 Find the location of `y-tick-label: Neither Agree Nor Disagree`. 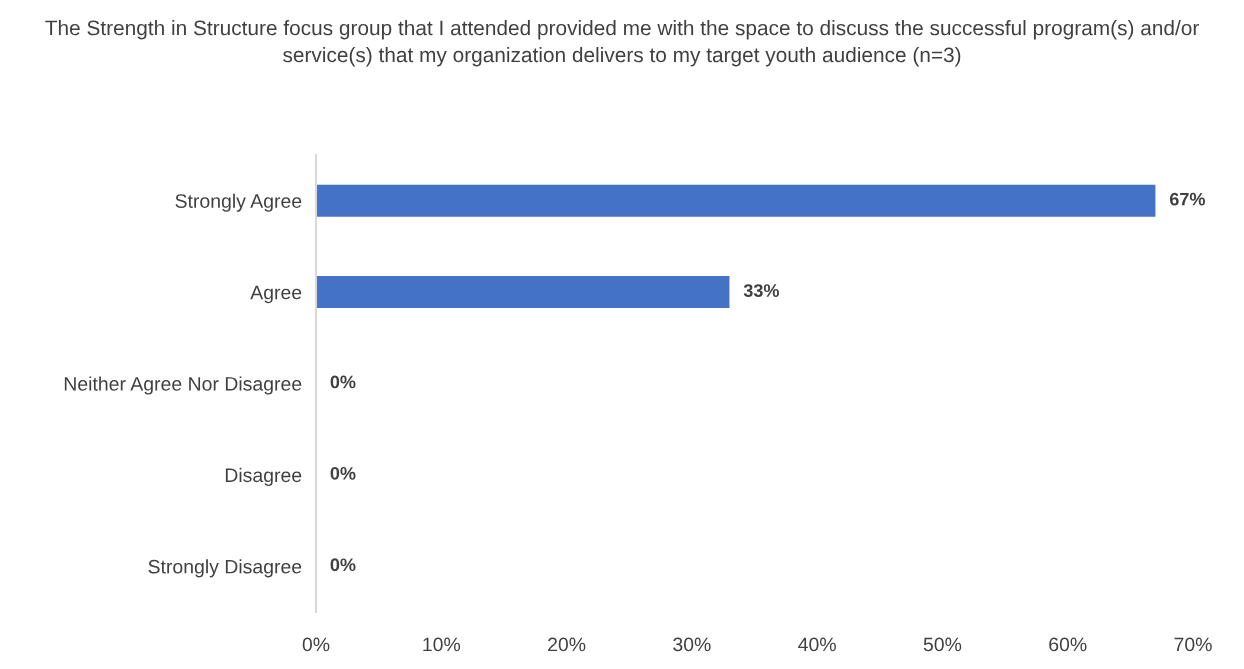

y-tick-label: Neither Agree Nor Disagree is located at coordinates (183, 385).